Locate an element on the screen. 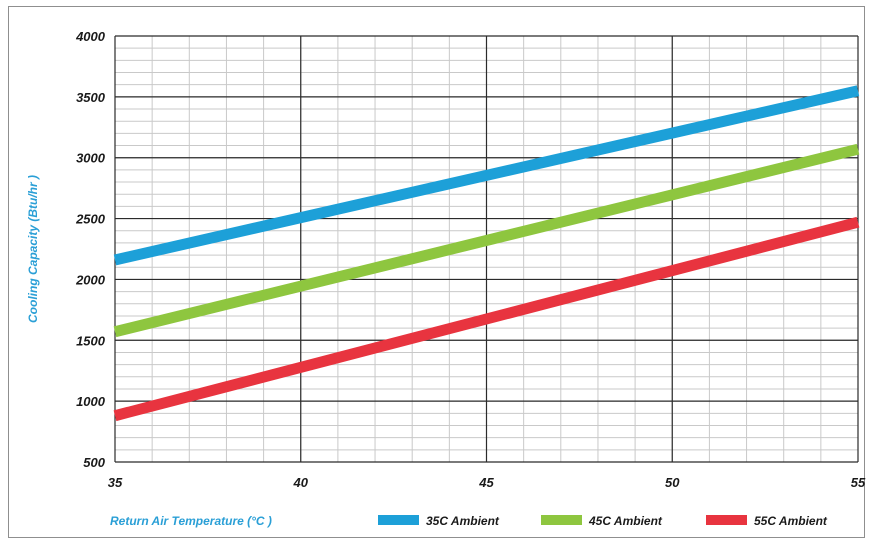  x-tick-label: 50 is located at coordinates (672, 482).